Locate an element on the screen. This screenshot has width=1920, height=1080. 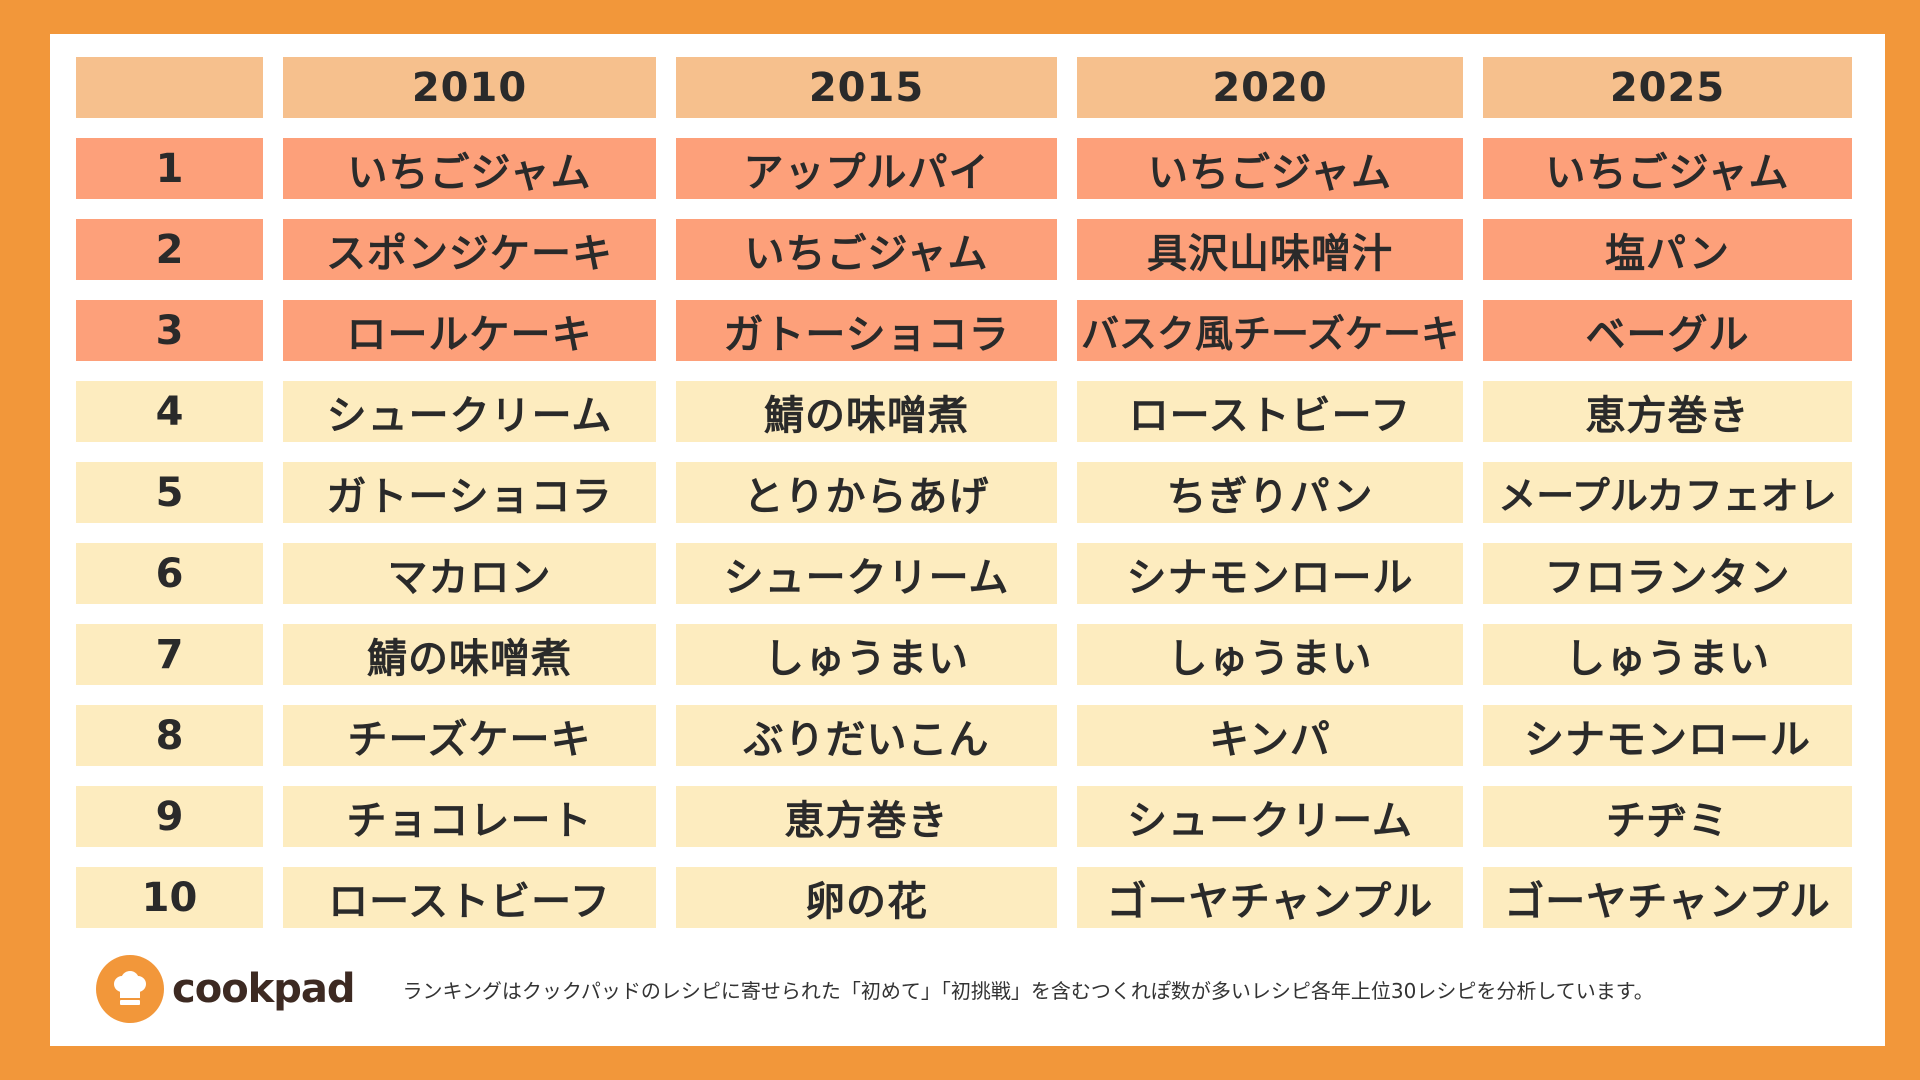
rank-cell: 1 is located at coordinates (169, 168).